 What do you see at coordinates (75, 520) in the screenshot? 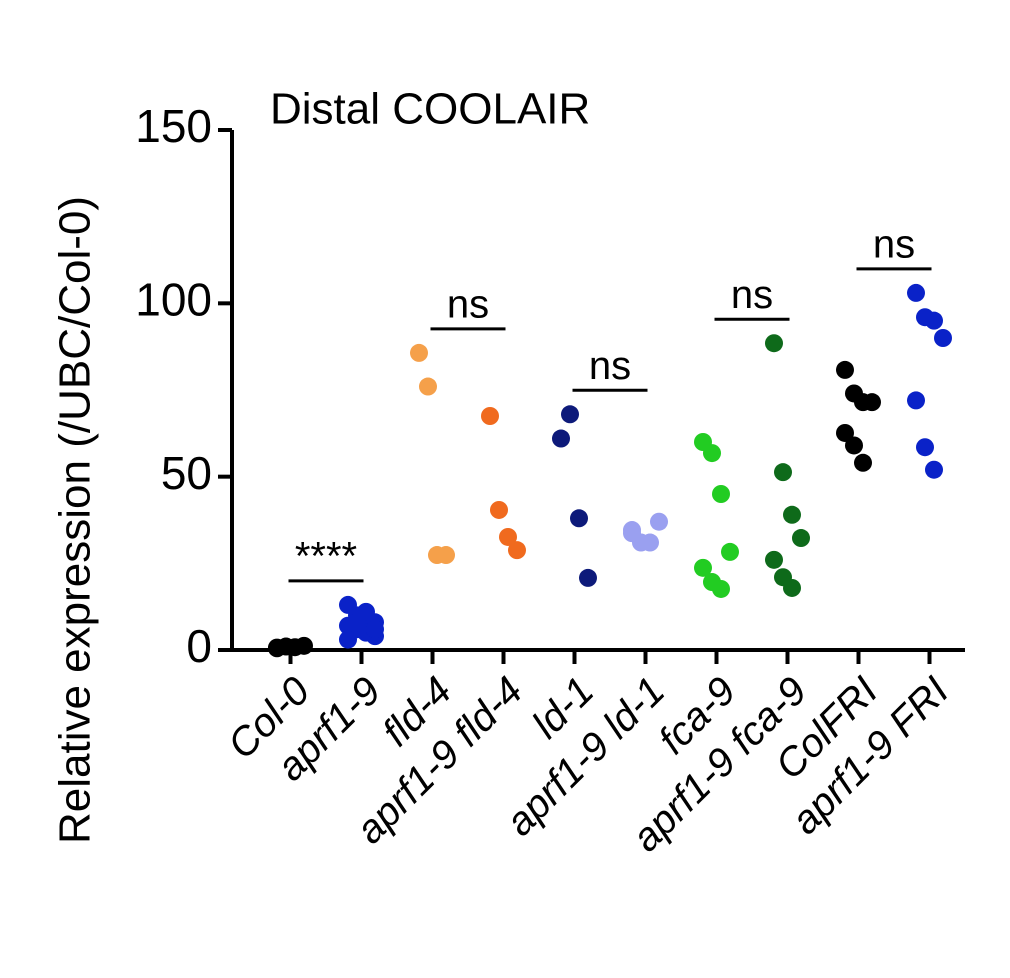
I see `y-axis-label: Relative expression (/UBC/Col-0)` at bounding box center [75, 520].